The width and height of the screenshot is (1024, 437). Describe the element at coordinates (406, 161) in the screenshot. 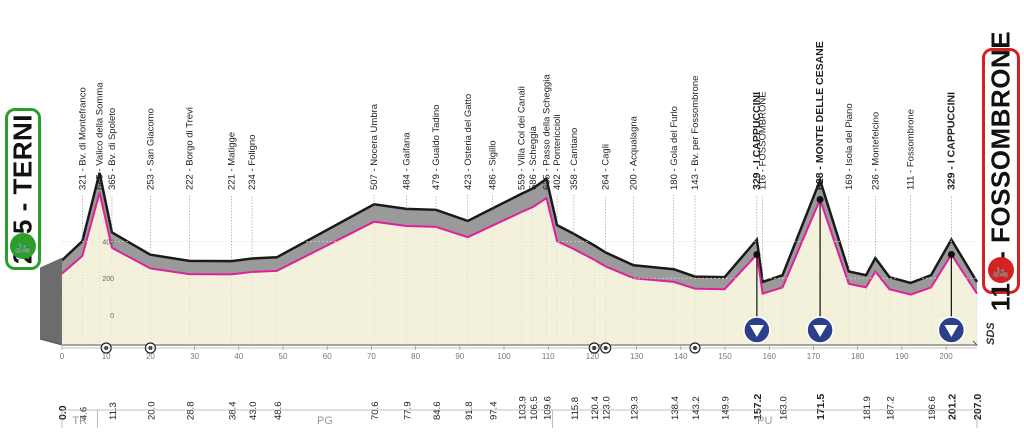

I see `waypoint-name: 484 - Gaifana` at that location.